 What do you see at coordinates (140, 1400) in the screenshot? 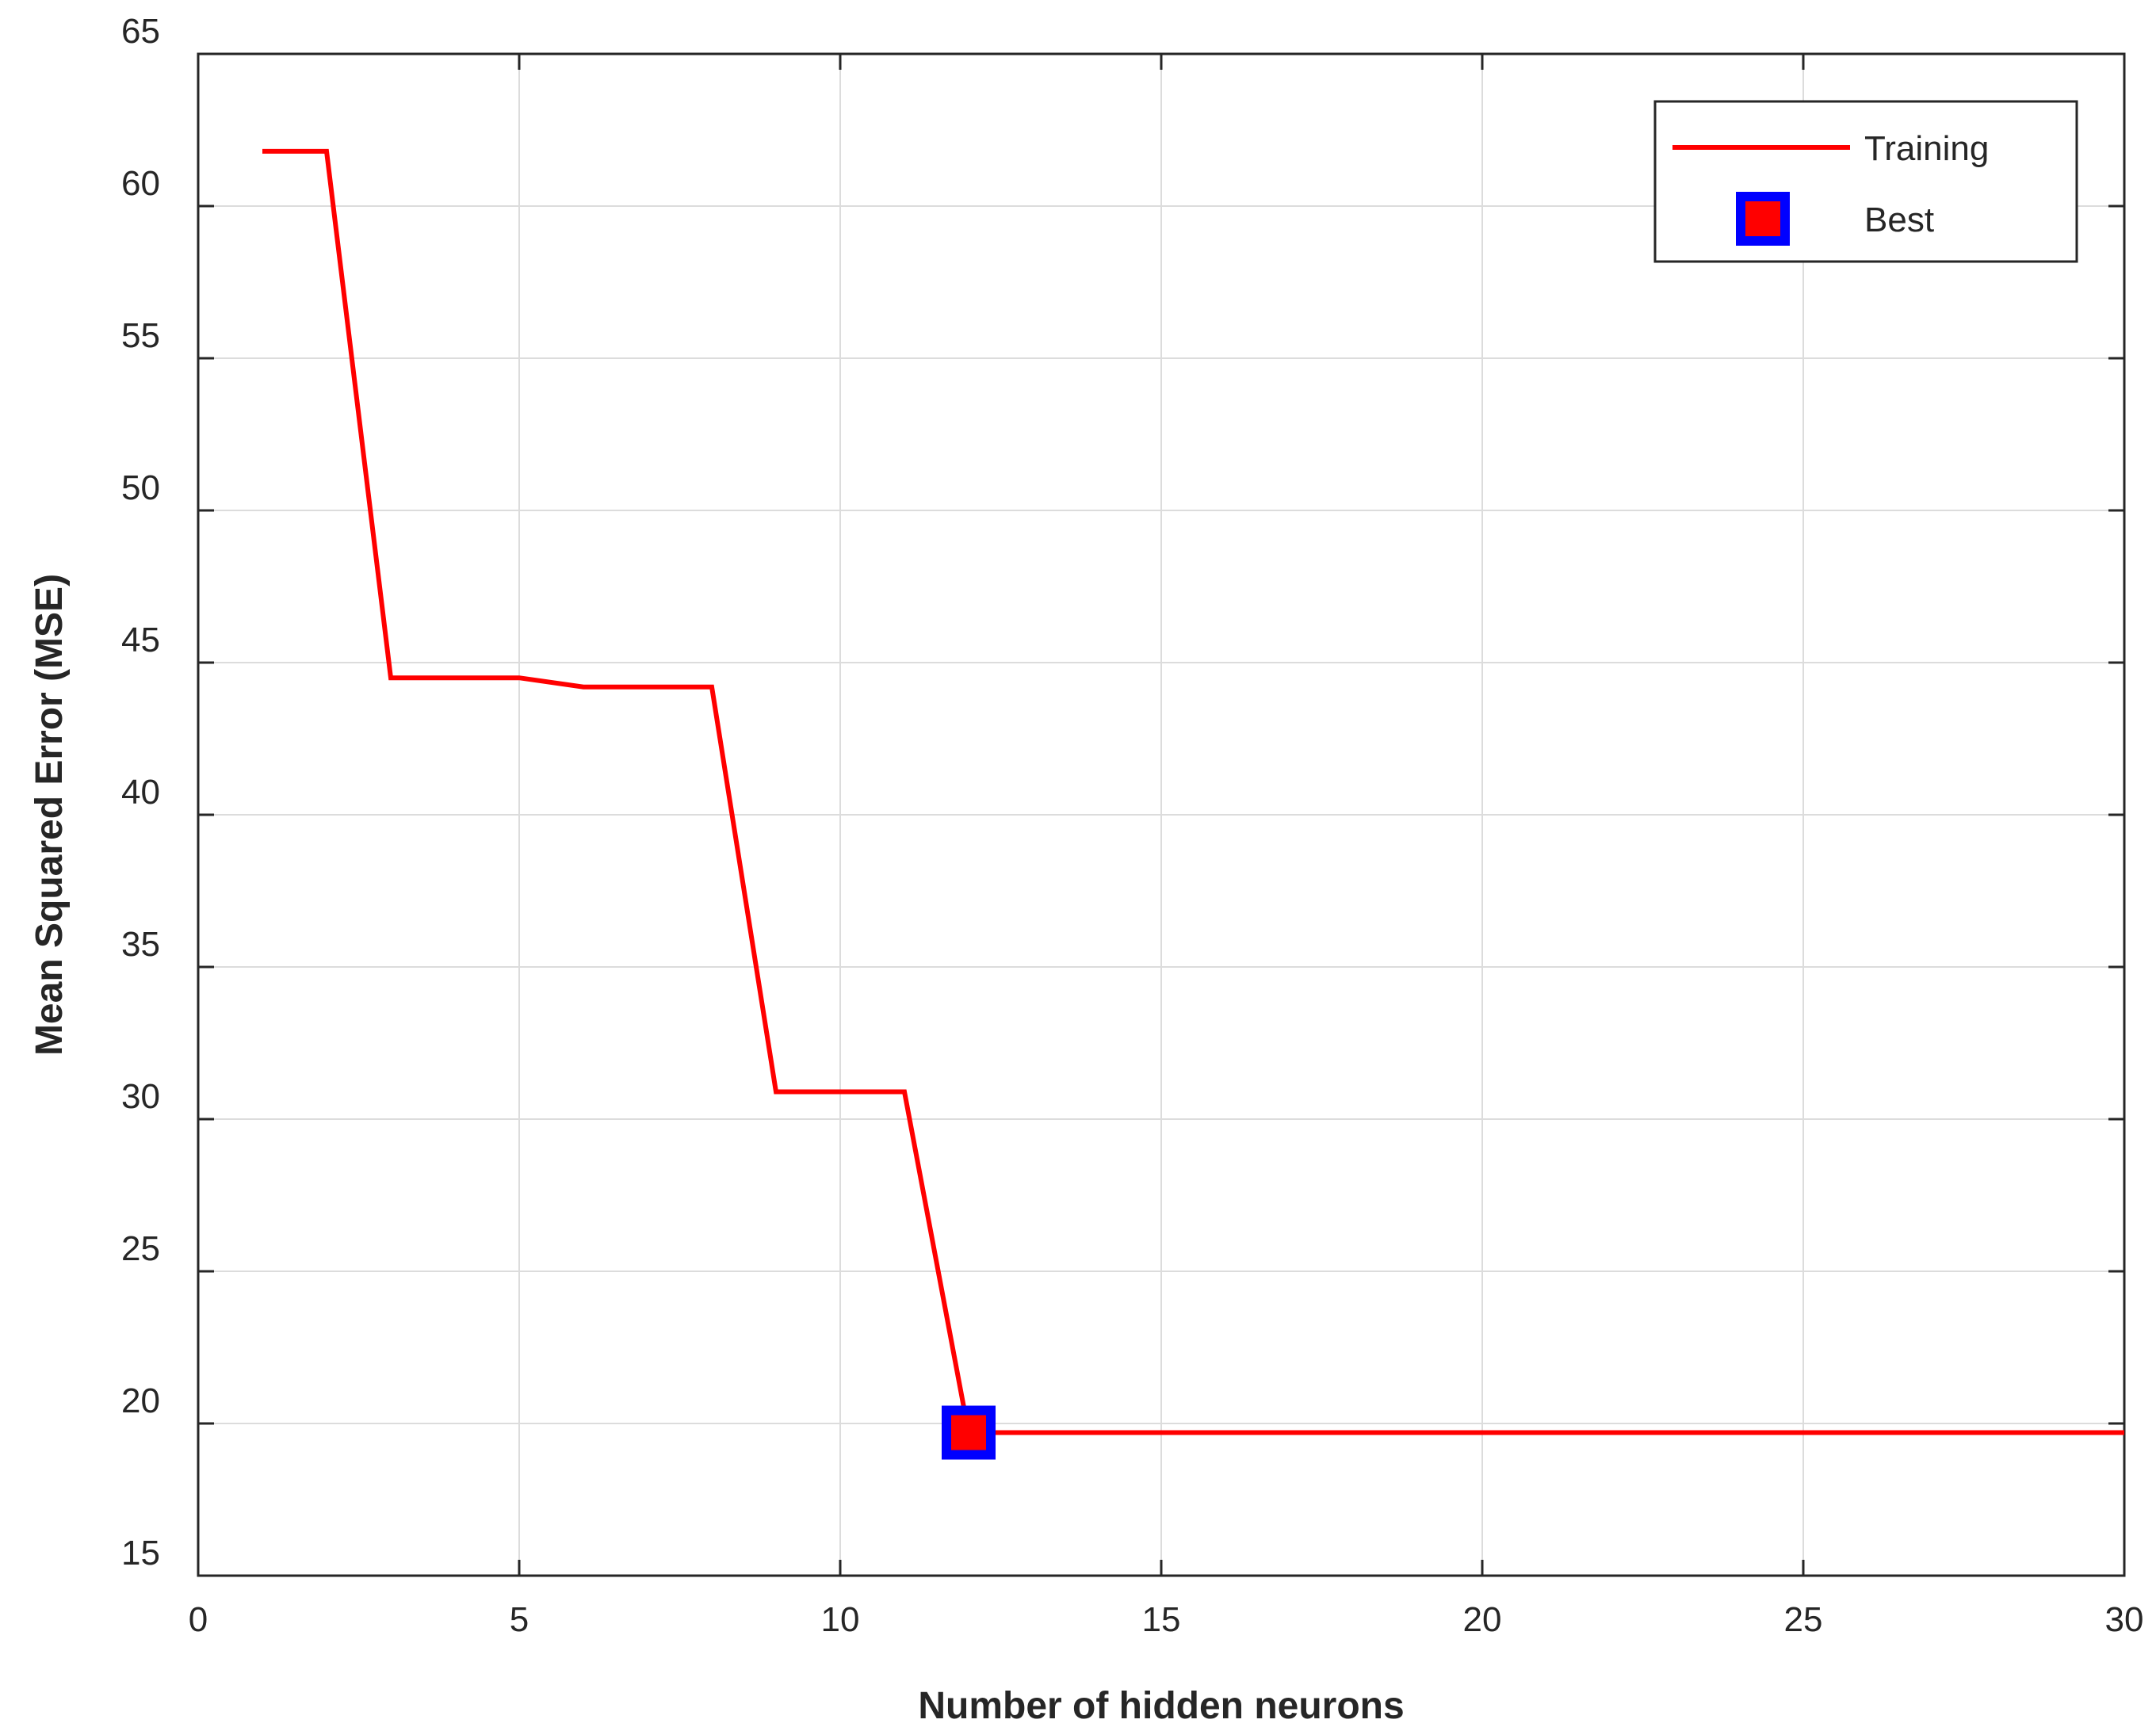
I see `y-tick-label: 20` at bounding box center [140, 1400].